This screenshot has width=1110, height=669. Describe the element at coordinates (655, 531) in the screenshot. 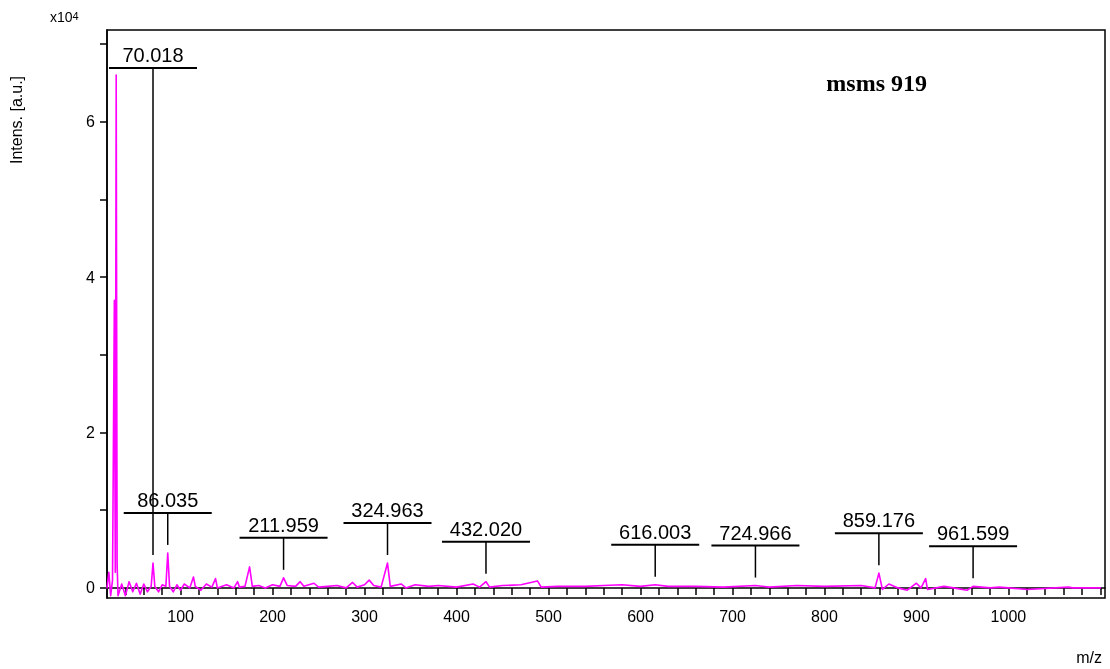

I see `annotation: 616.003` at that location.